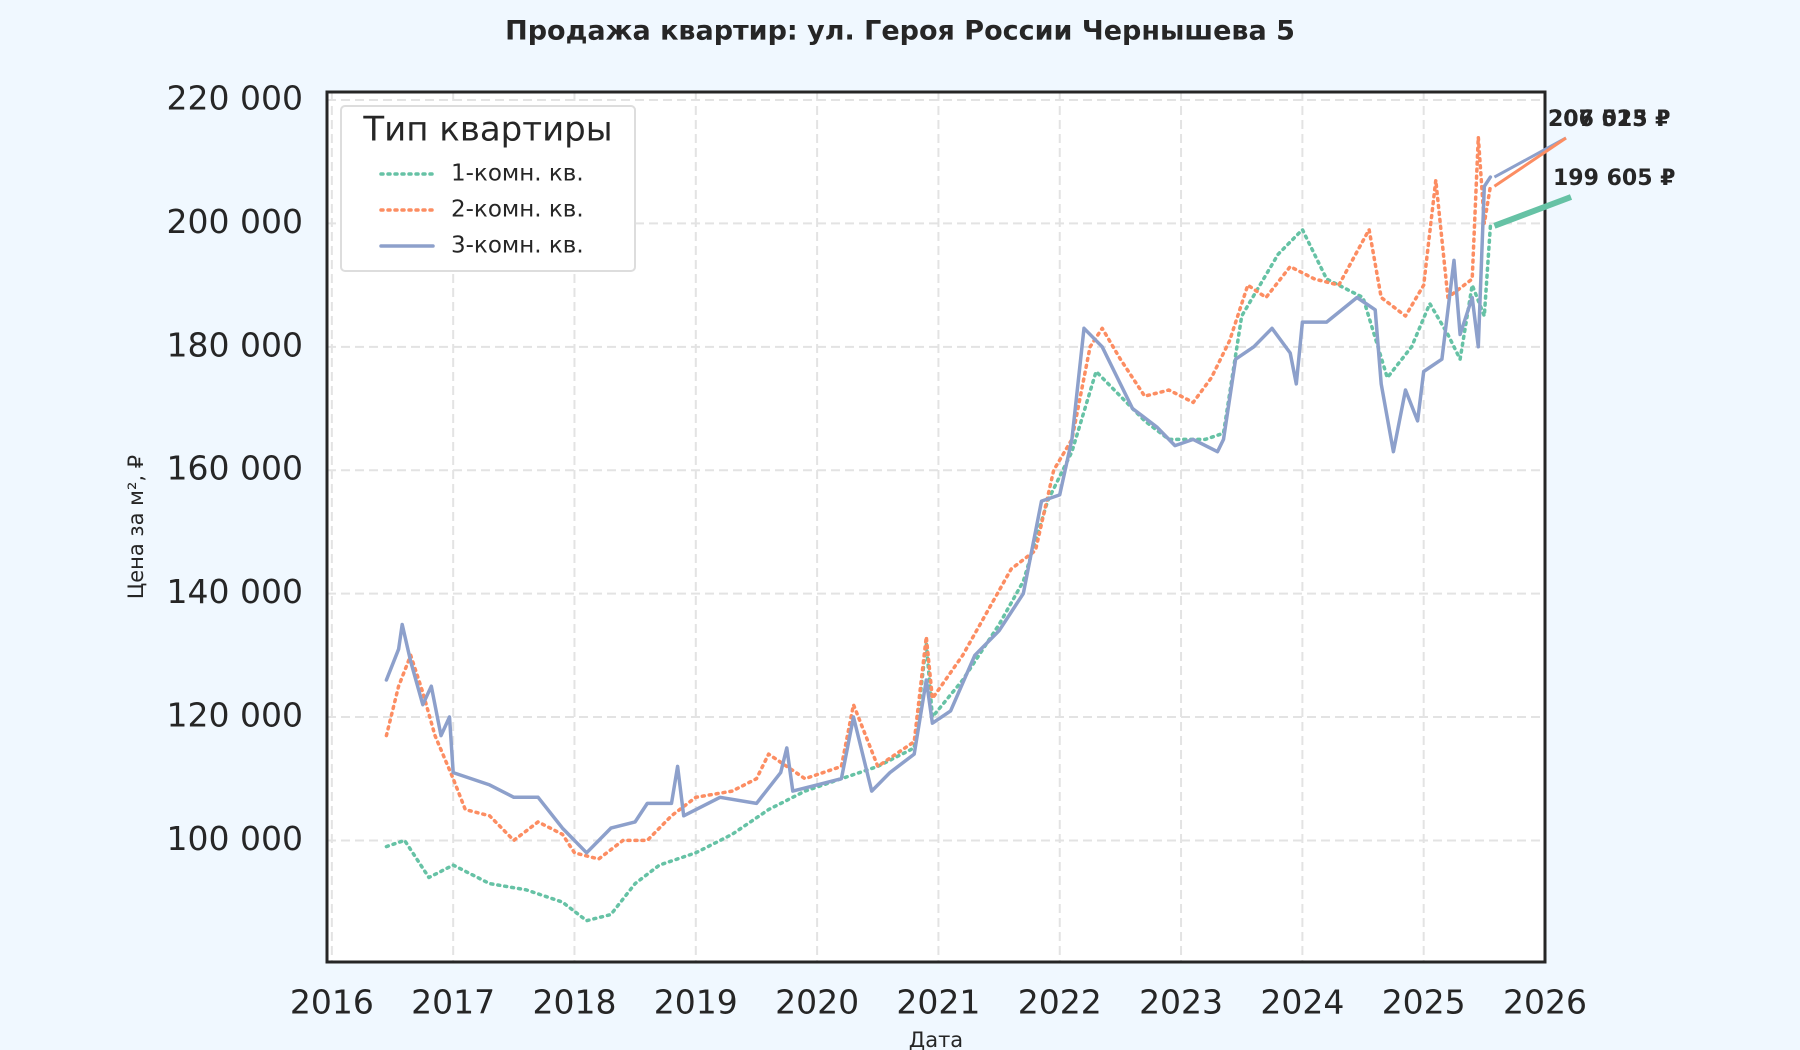 The image size is (1800, 1050). Describe the element at coordinates (1181, 1002) in the screenshot. I see `x-tick-label: 2023` at that location.